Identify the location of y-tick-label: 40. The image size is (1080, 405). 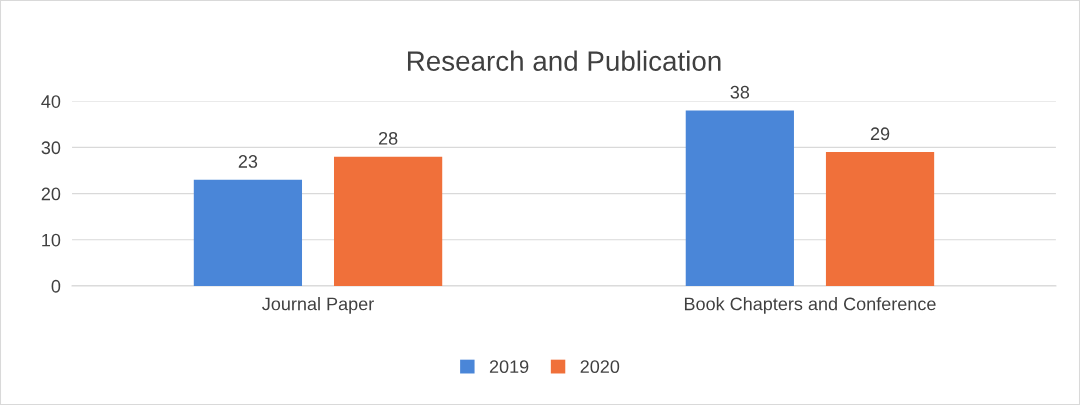
(51, 101).